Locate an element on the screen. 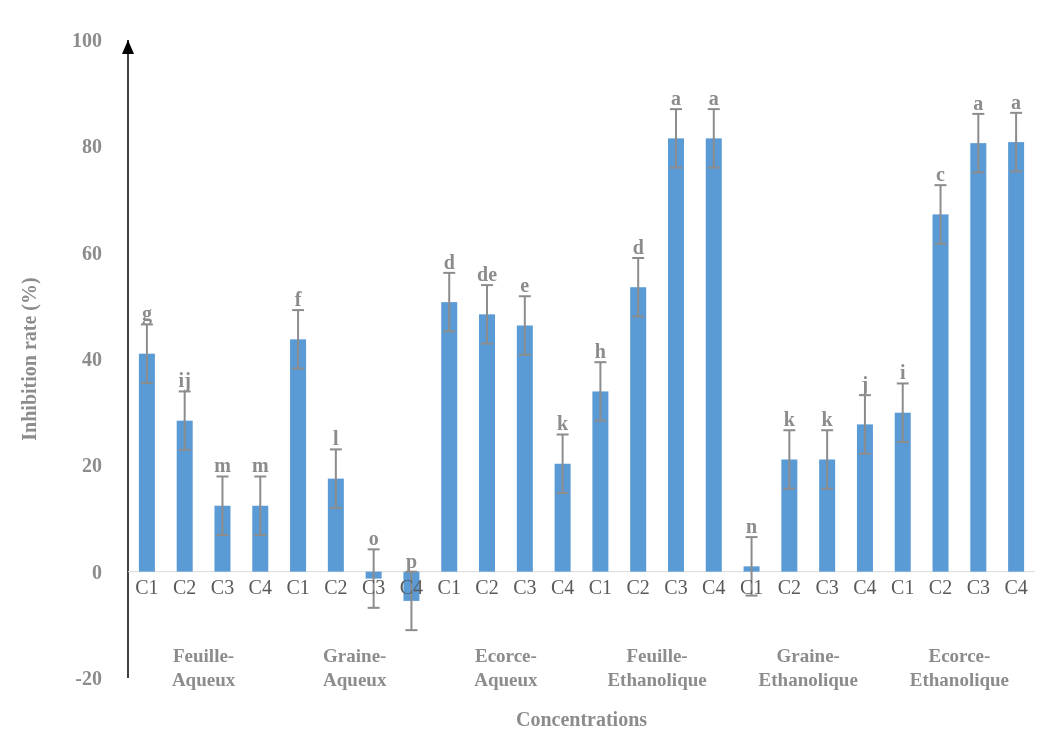 The image size is (1043, 734). y-tick-label: -20 is located at coordinates (88, 678).